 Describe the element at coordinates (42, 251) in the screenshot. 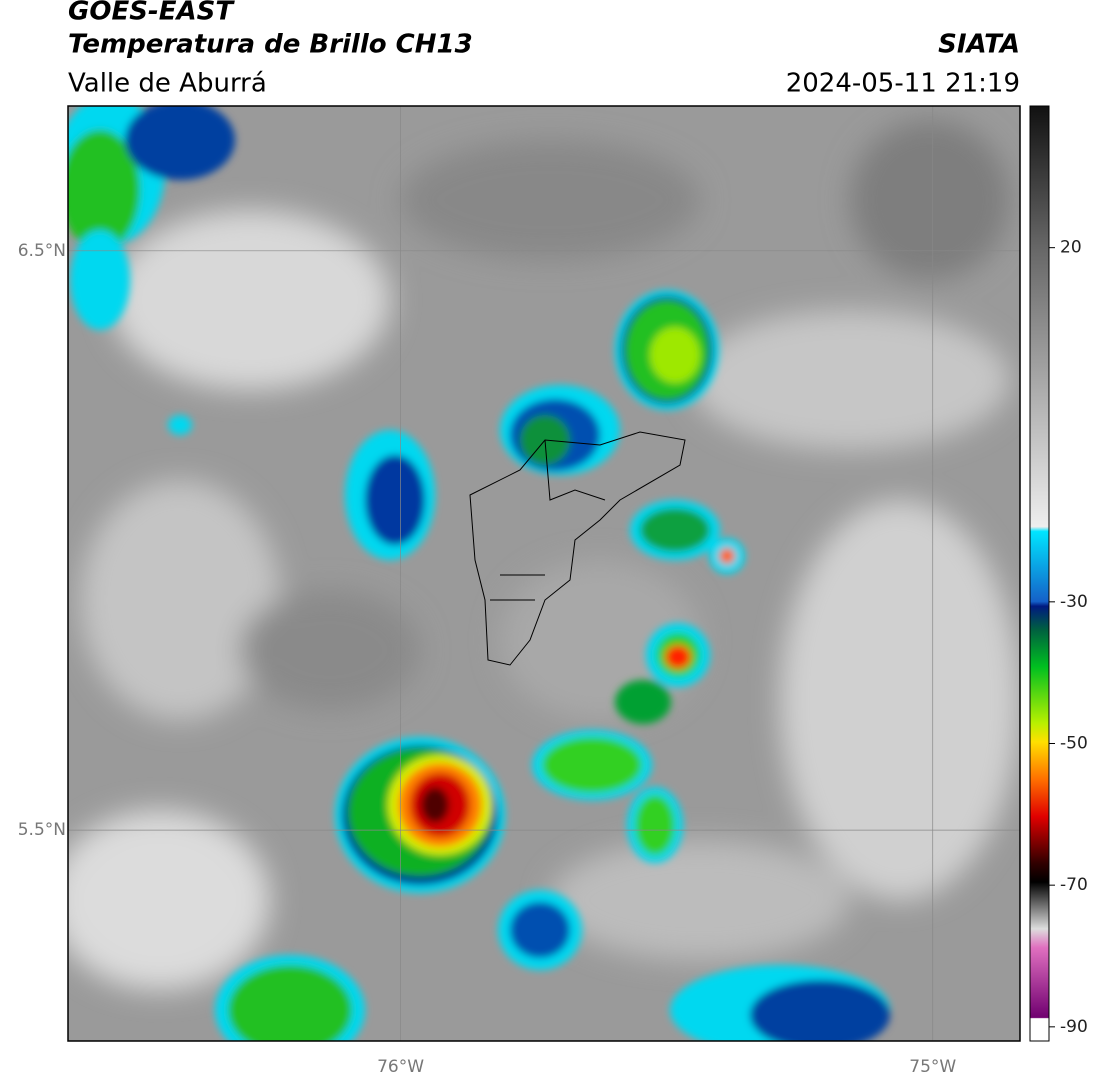

I see `y-tick-label: 6.5°N` at that location.